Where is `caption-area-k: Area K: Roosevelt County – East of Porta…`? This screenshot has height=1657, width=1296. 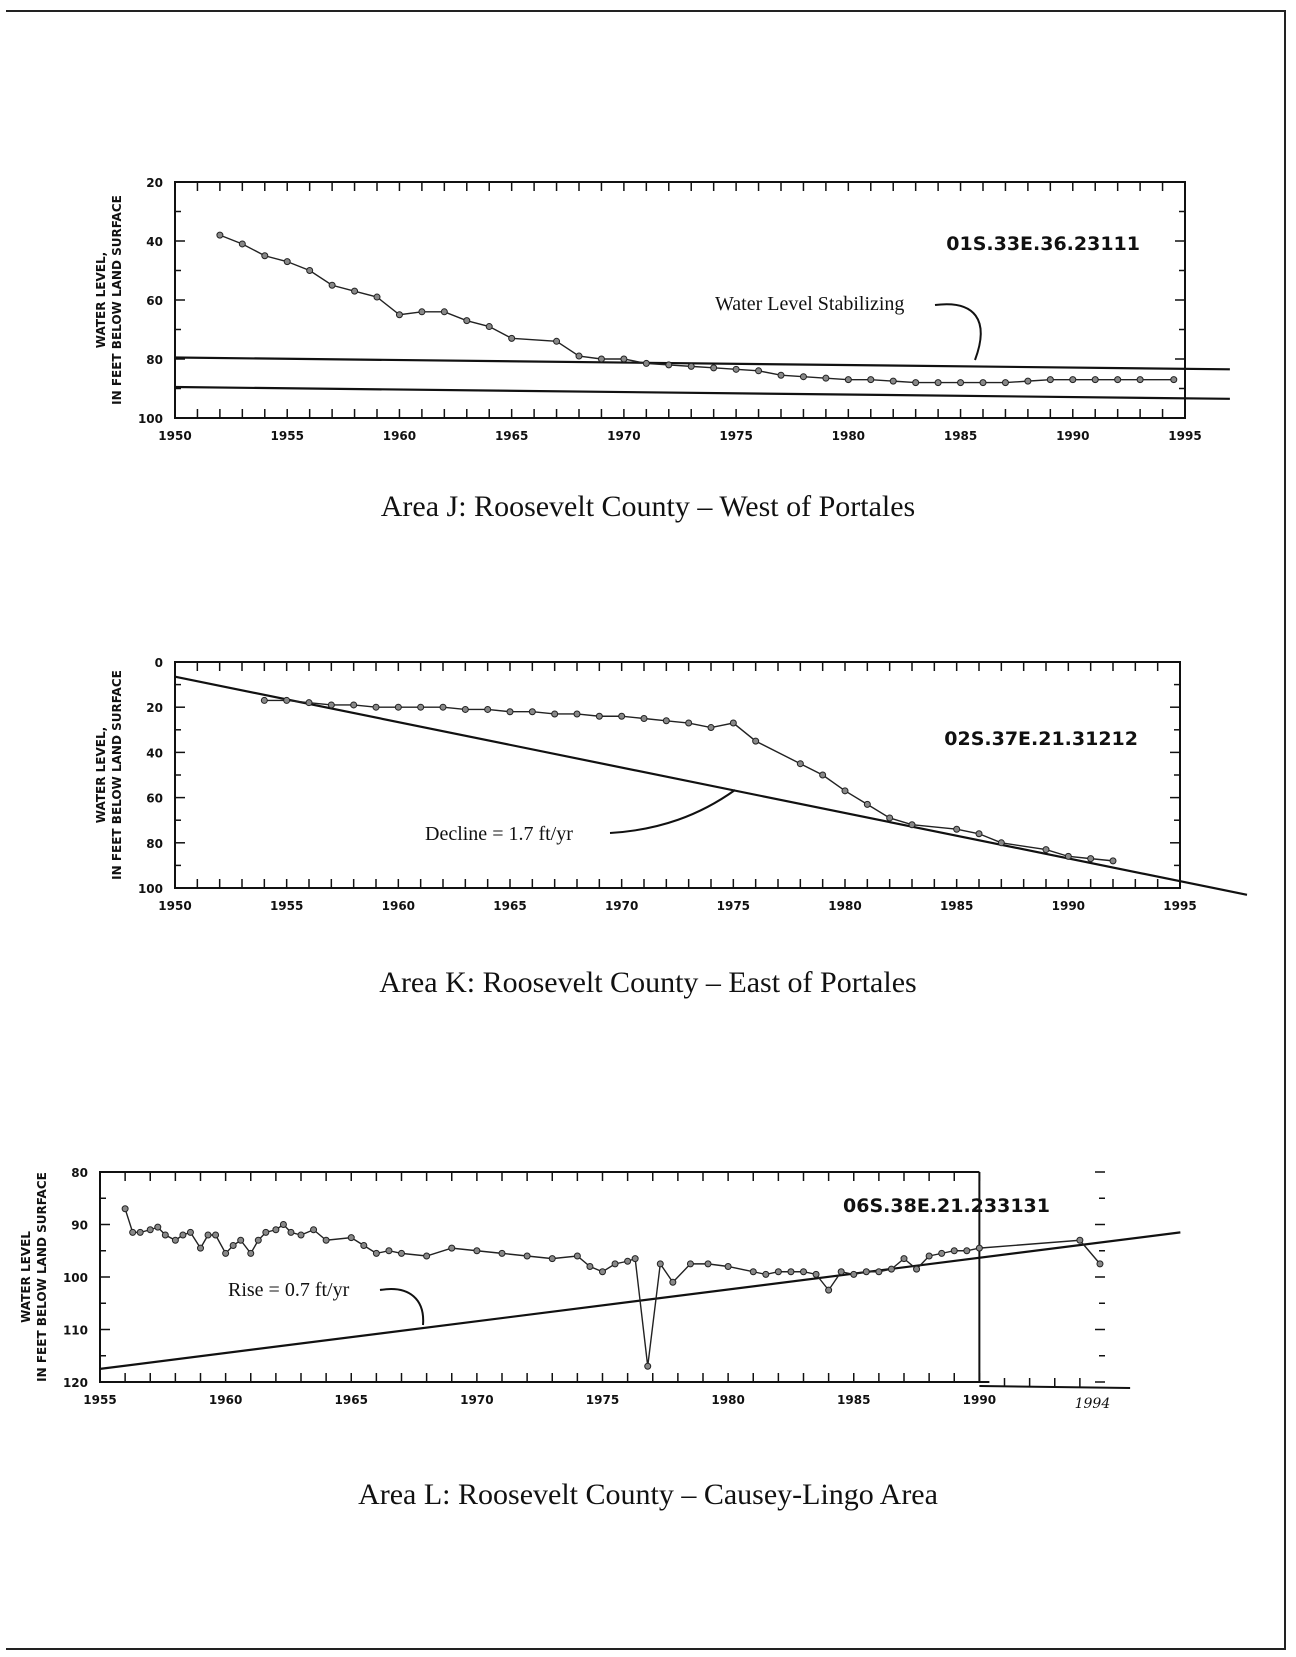 caption-area-k: Area K: Roosevelt County – East of Porta… is located at coordinates (648, 982).